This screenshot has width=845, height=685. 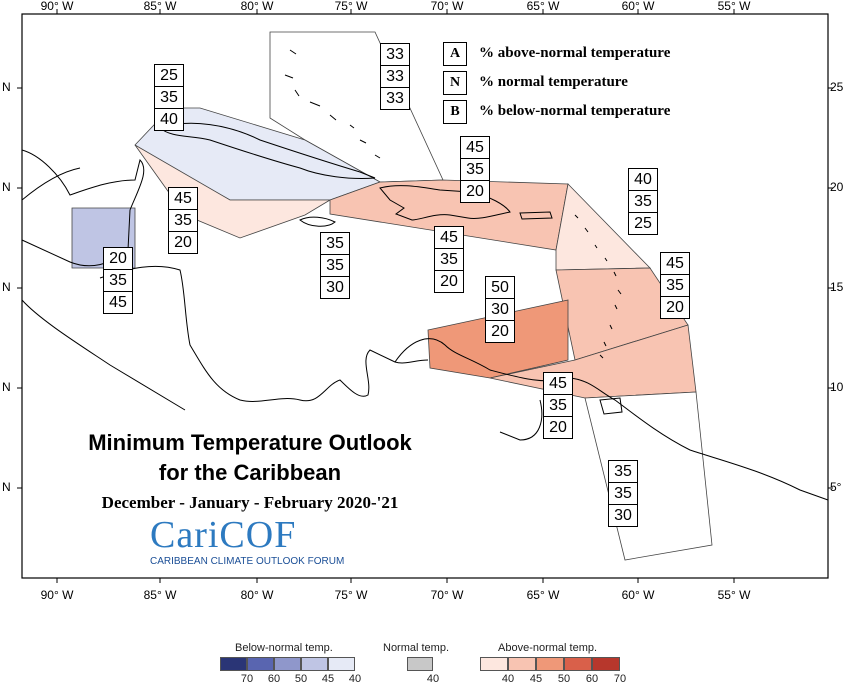 I want to click on legend-letter: A, so click(x=455, y=53).